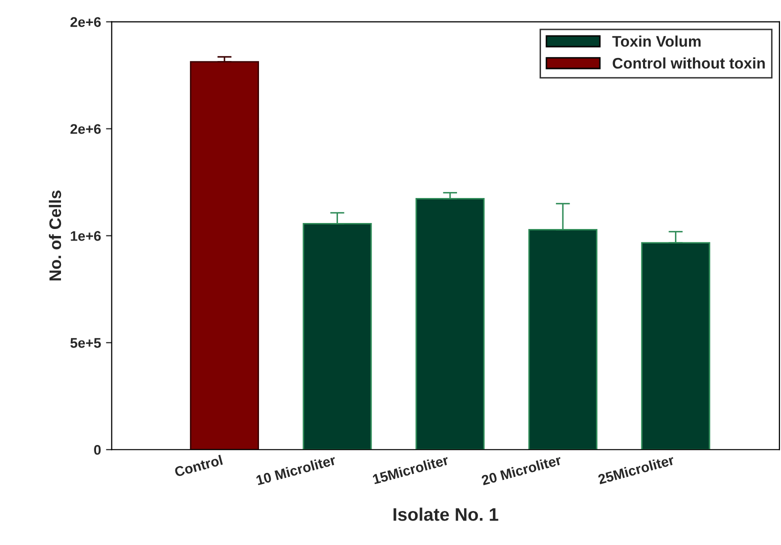  Describe the element at coordinates (85, 236) in the screenshot. I see `y-tick-label: 1e+6` at that location.